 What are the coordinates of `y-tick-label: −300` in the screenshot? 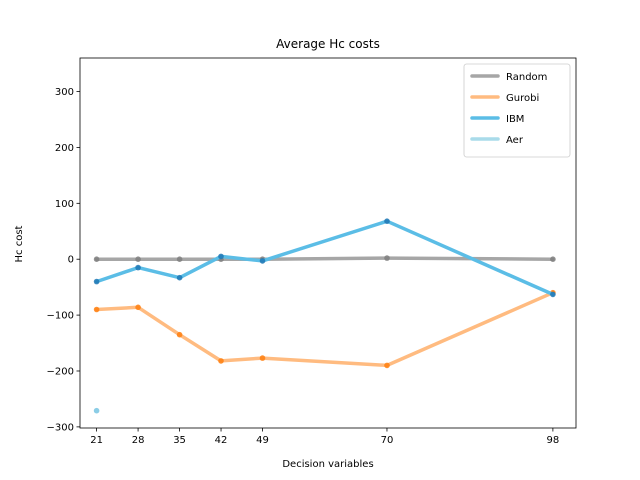 It's located at (60, 427).